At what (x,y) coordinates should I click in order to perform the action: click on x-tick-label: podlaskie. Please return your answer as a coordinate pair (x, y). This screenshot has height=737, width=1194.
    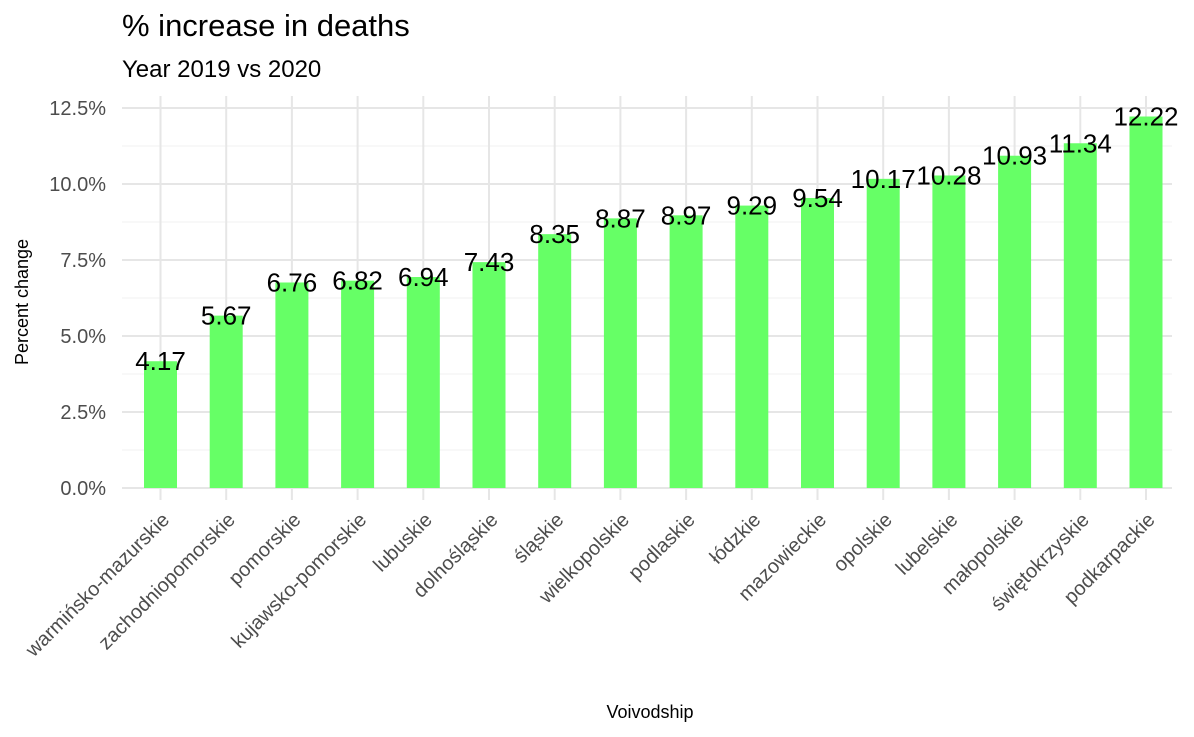
    Looking at the image, I should click on (661, 546).